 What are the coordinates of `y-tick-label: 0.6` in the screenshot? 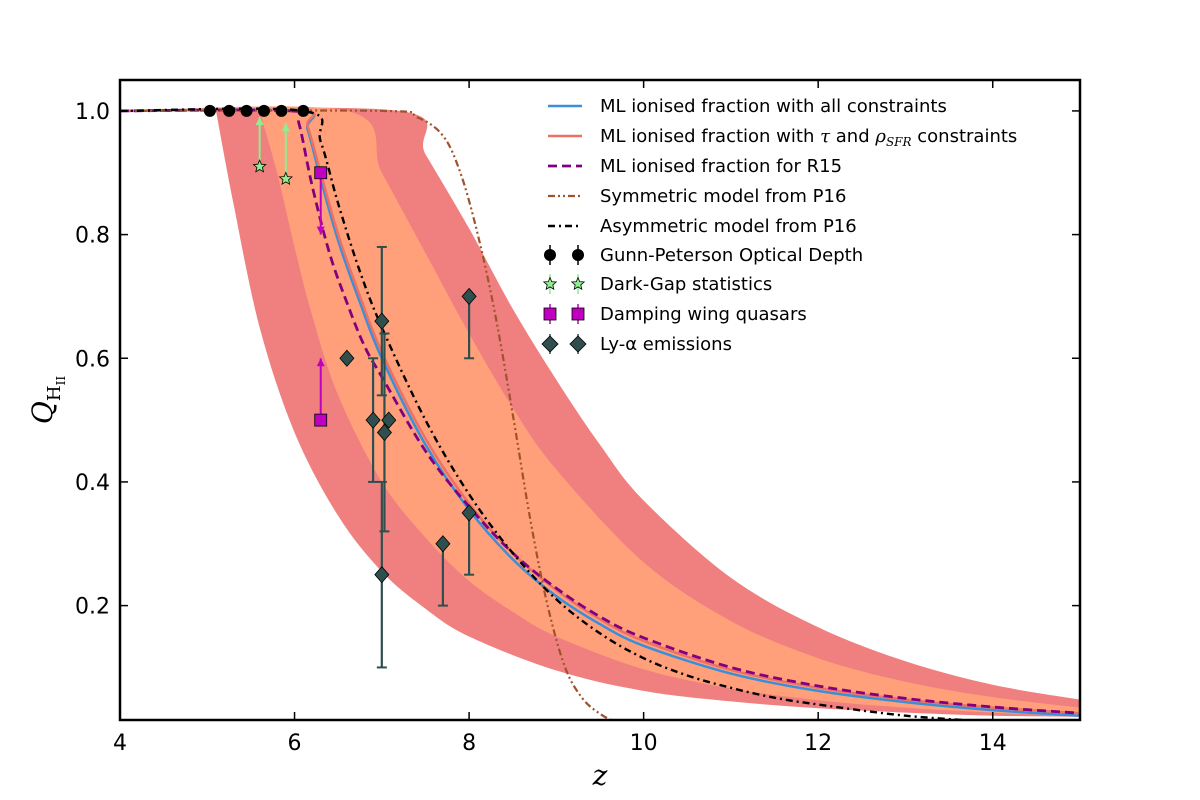 It's located at (92, 359).